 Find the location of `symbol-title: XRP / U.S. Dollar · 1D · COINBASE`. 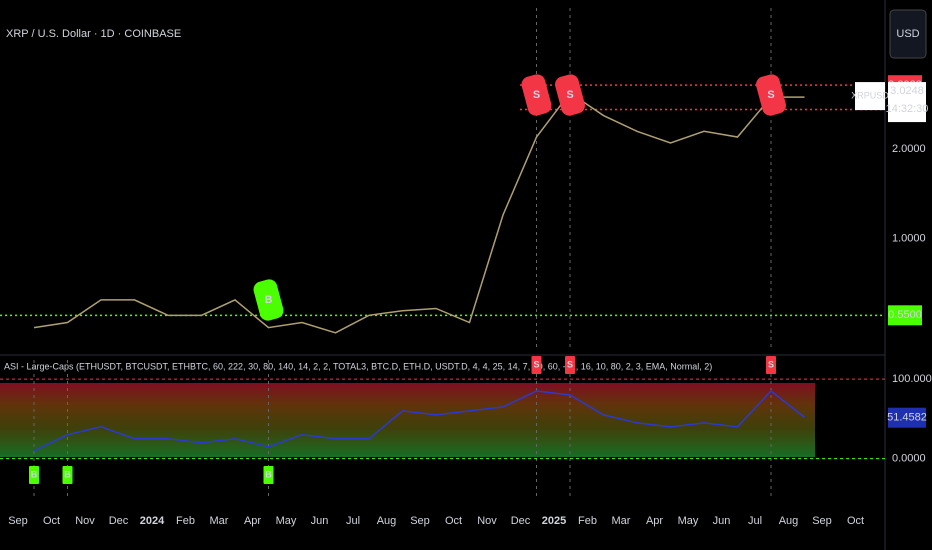

symbol-title: XRP / U.S. Dollar · 1D · COINBASE is located at coordinates (93, 34).